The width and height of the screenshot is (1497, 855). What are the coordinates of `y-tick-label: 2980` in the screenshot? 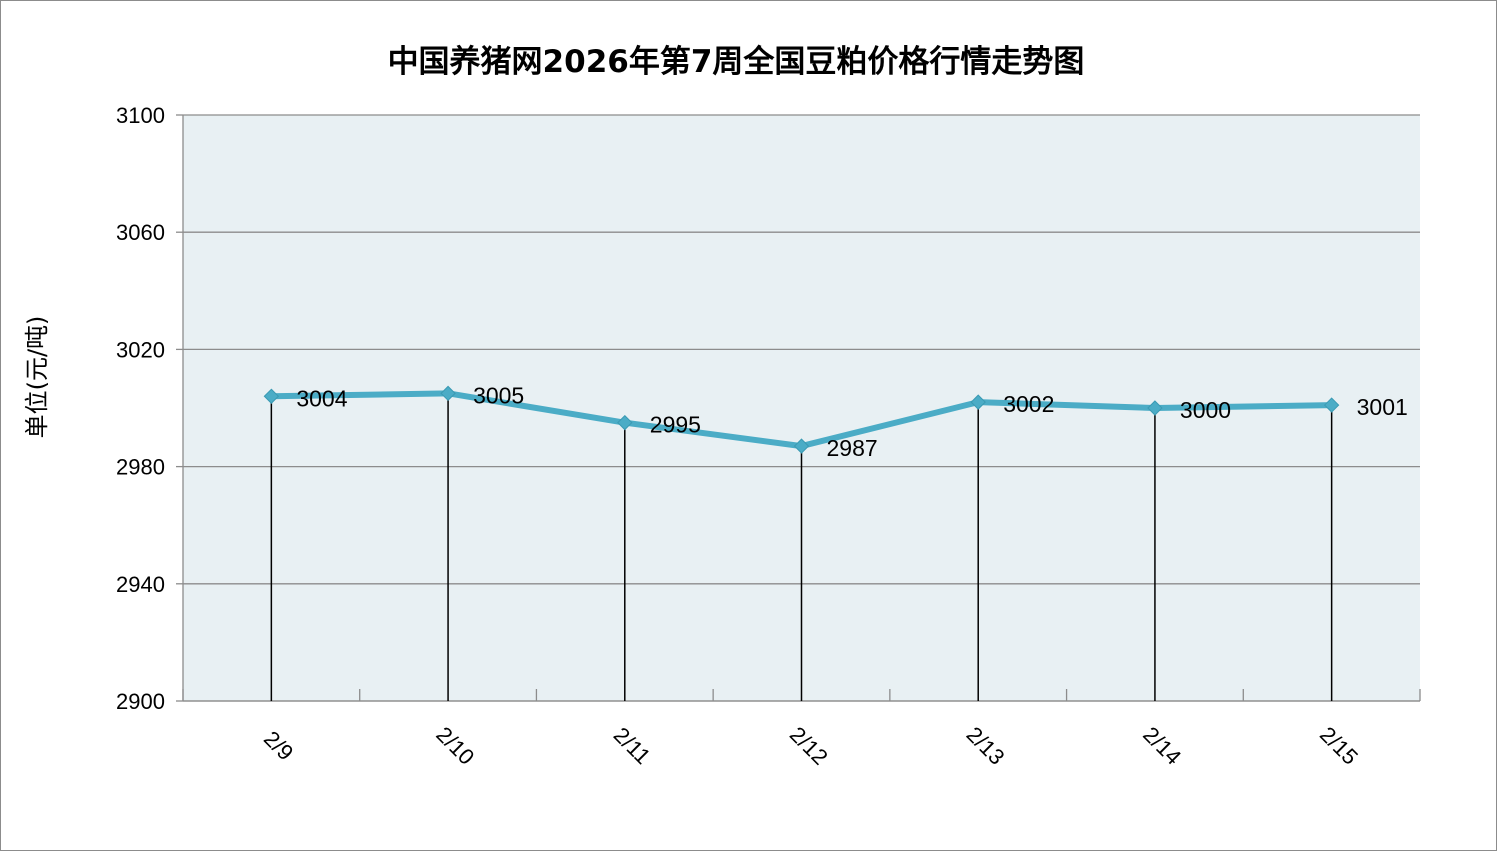 It's located at (140, 467).